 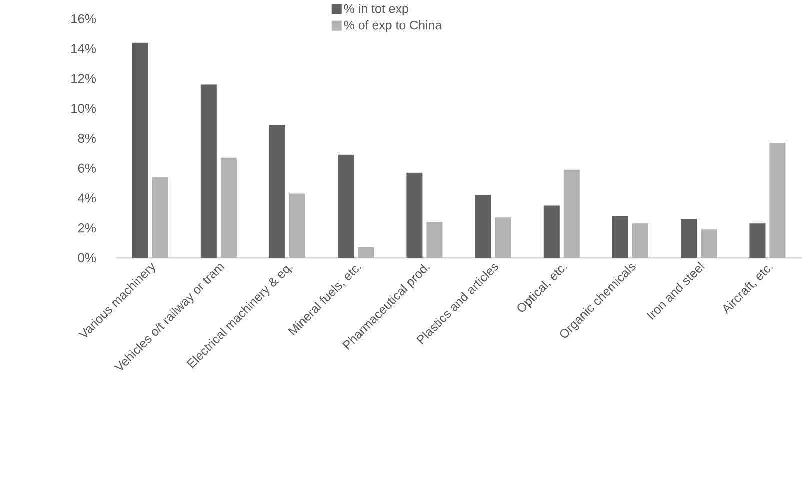 What do you see at coordinates (87, 168) in the screenshot?
I see `y-tick-label: 6%` at bounding box center [87, 168].